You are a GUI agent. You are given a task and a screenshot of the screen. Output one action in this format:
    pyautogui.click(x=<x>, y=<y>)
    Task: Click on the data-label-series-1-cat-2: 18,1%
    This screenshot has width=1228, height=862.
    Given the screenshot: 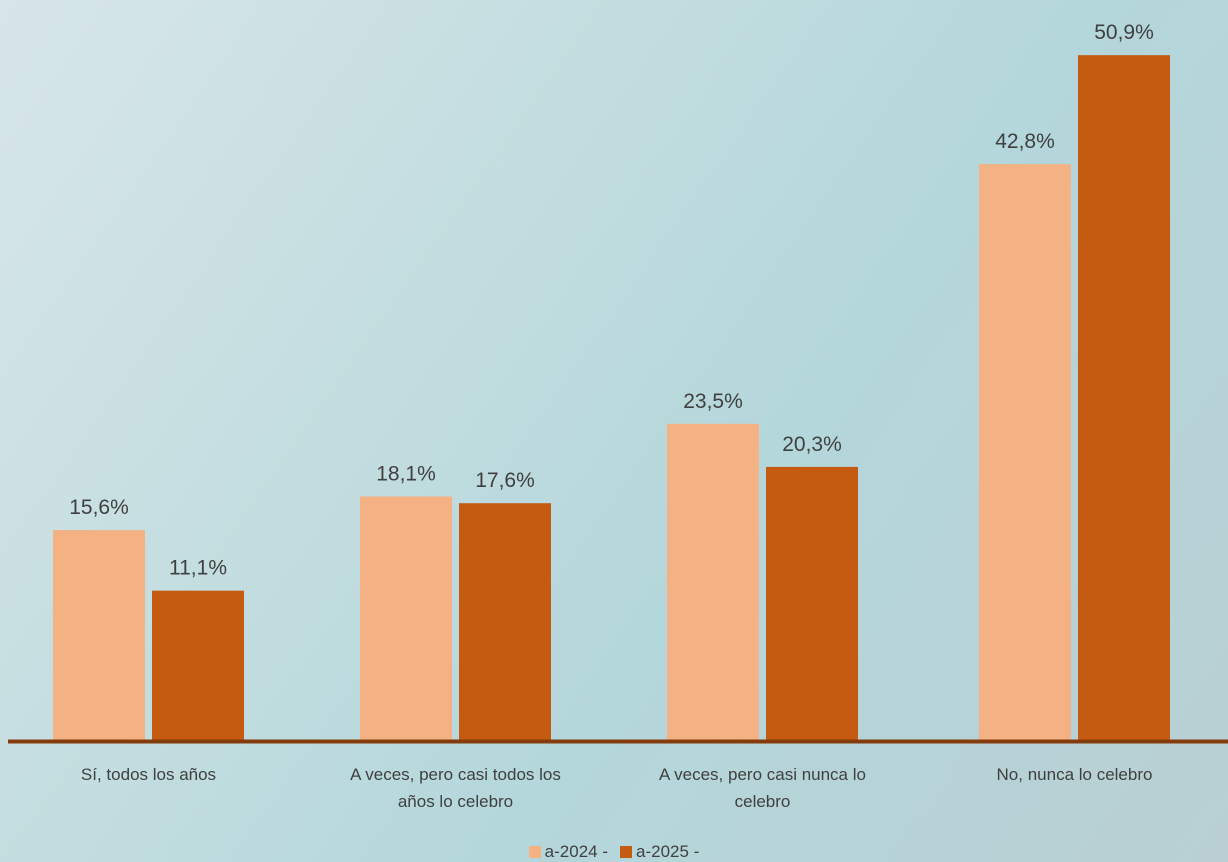 What is the action you would take?
    pyautogui.click(x=406, y=473)
    